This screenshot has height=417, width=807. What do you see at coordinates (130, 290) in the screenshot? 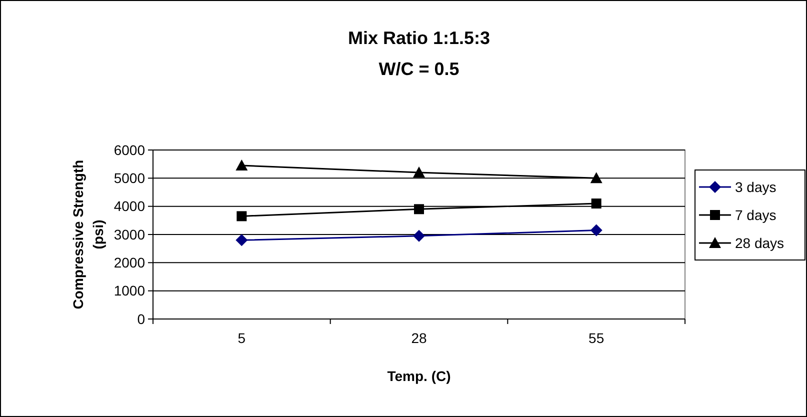
I see `y-tick-label: 1000` at bounding box center [130, 290].